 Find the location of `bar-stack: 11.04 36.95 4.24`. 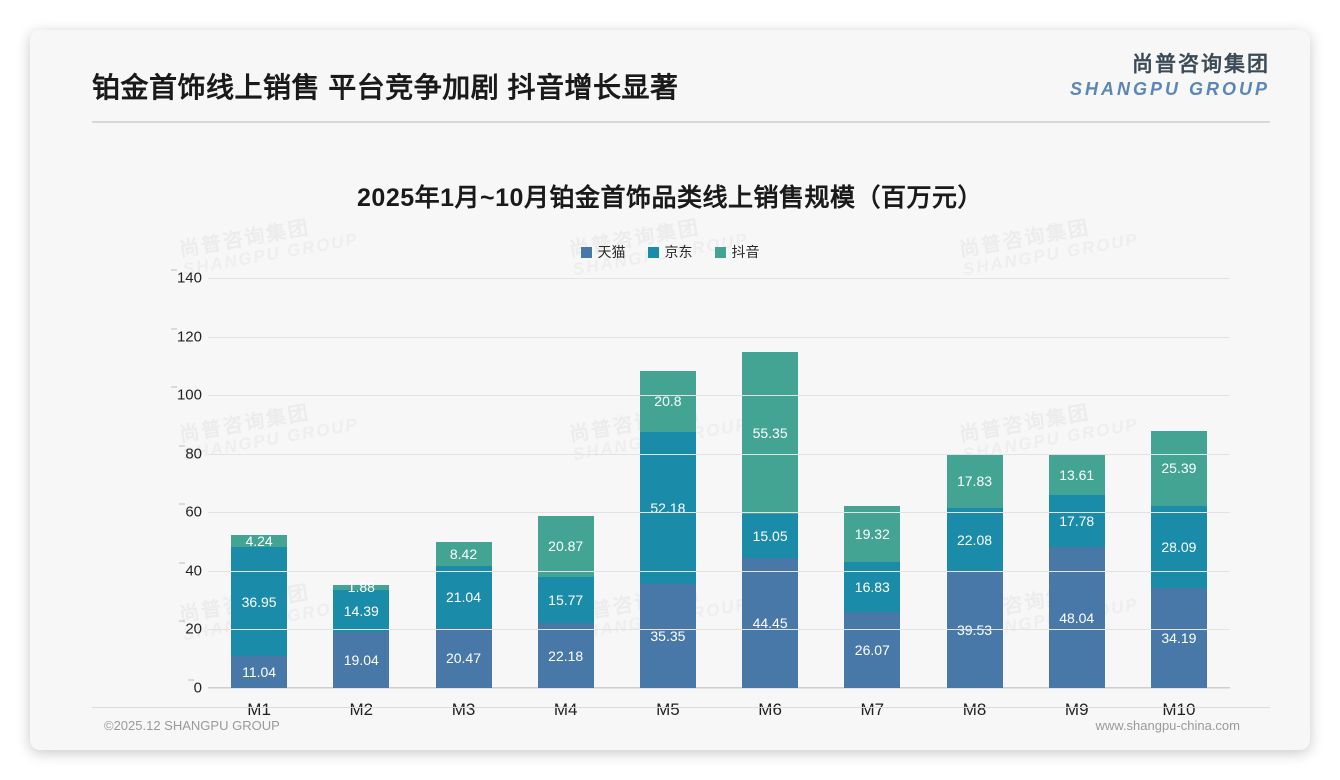

bar-stack: 11.04 36.95 4.24 is located at coordinates (259, 611).